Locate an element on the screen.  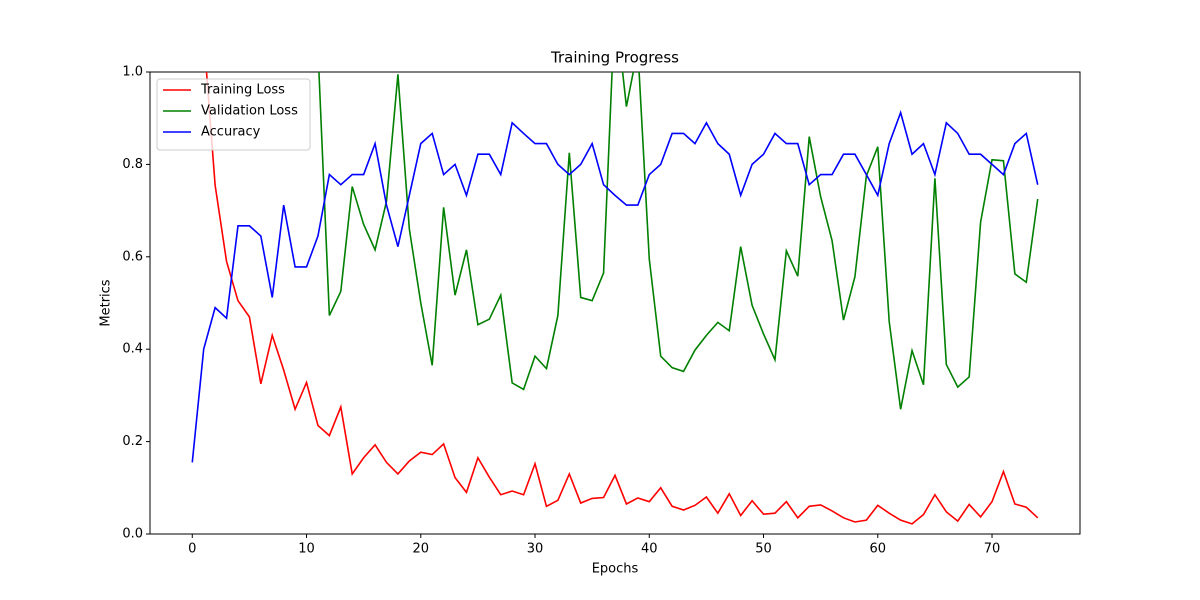
y-tick-label: 0.8 is located at coordinates (132, 164).